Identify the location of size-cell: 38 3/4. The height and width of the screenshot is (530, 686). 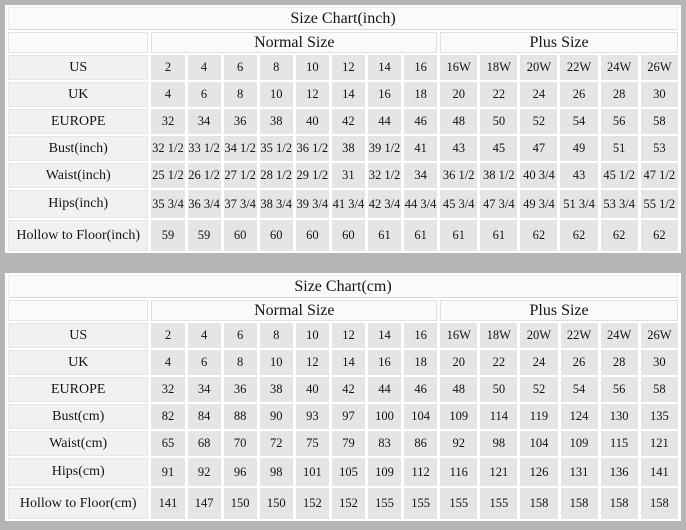
(276, 204).